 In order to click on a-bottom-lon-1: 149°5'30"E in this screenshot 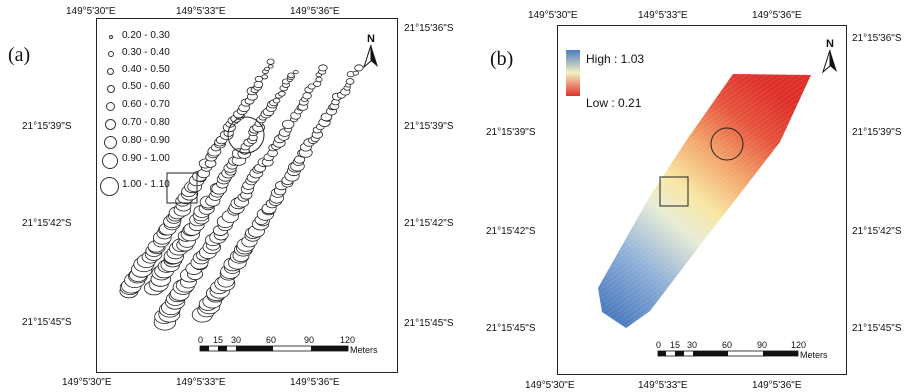, I will do `click(87, 382)`.